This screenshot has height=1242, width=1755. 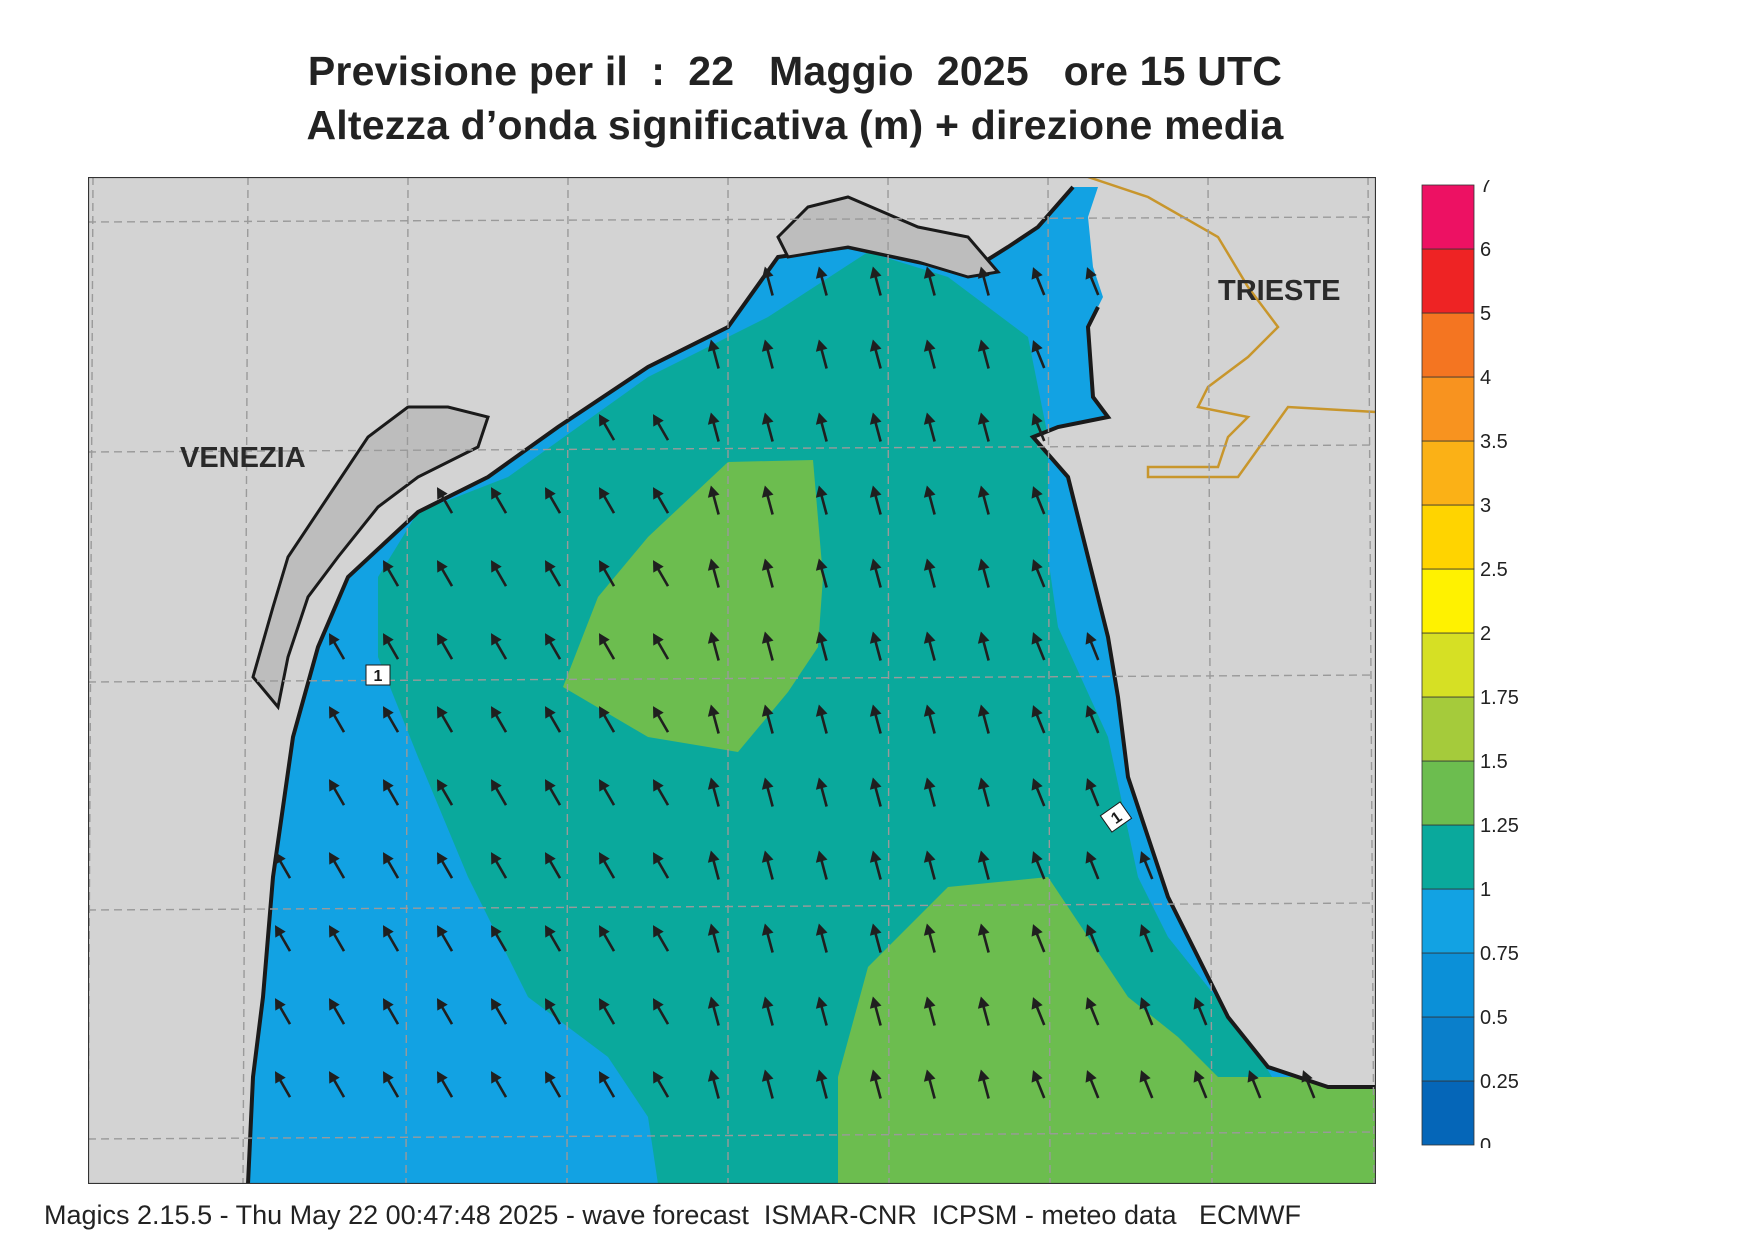 I want to click on border-line, so click(x=1231, y=328).